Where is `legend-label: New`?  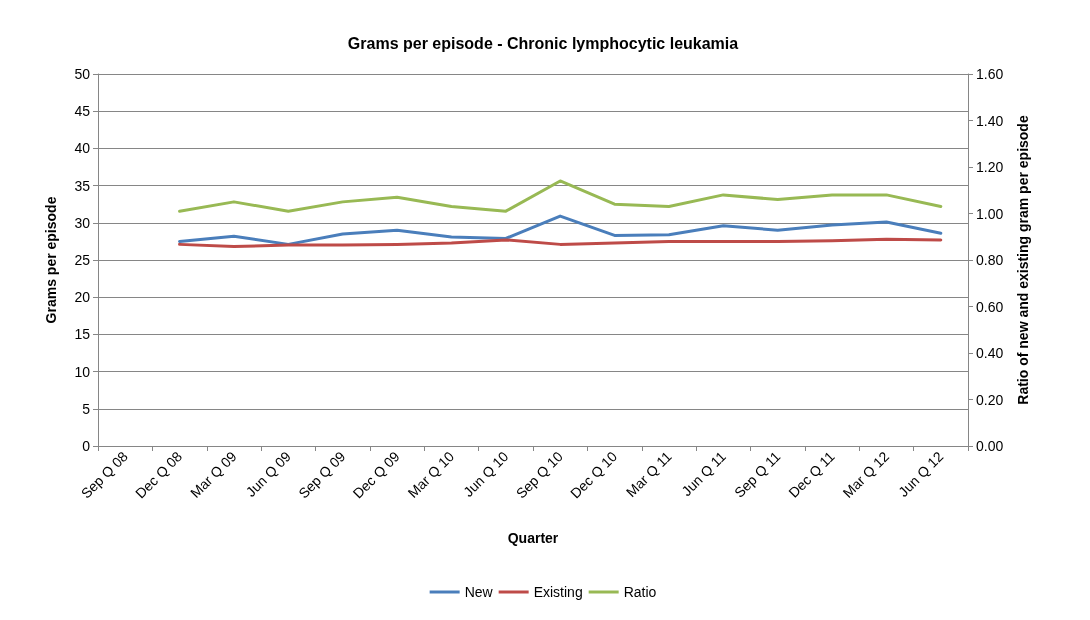
legend-label: New is located at coordinates (479, 592).